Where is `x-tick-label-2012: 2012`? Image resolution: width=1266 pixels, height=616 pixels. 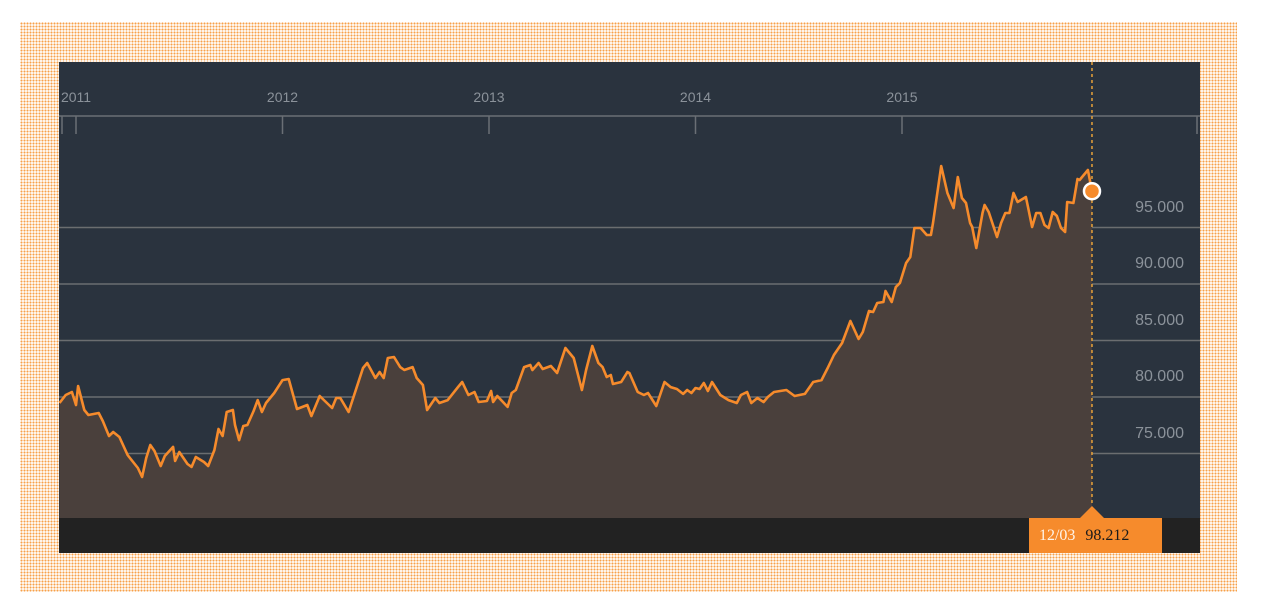
x-tick-label-2012: 2012 is located at coordinates (282, 97).